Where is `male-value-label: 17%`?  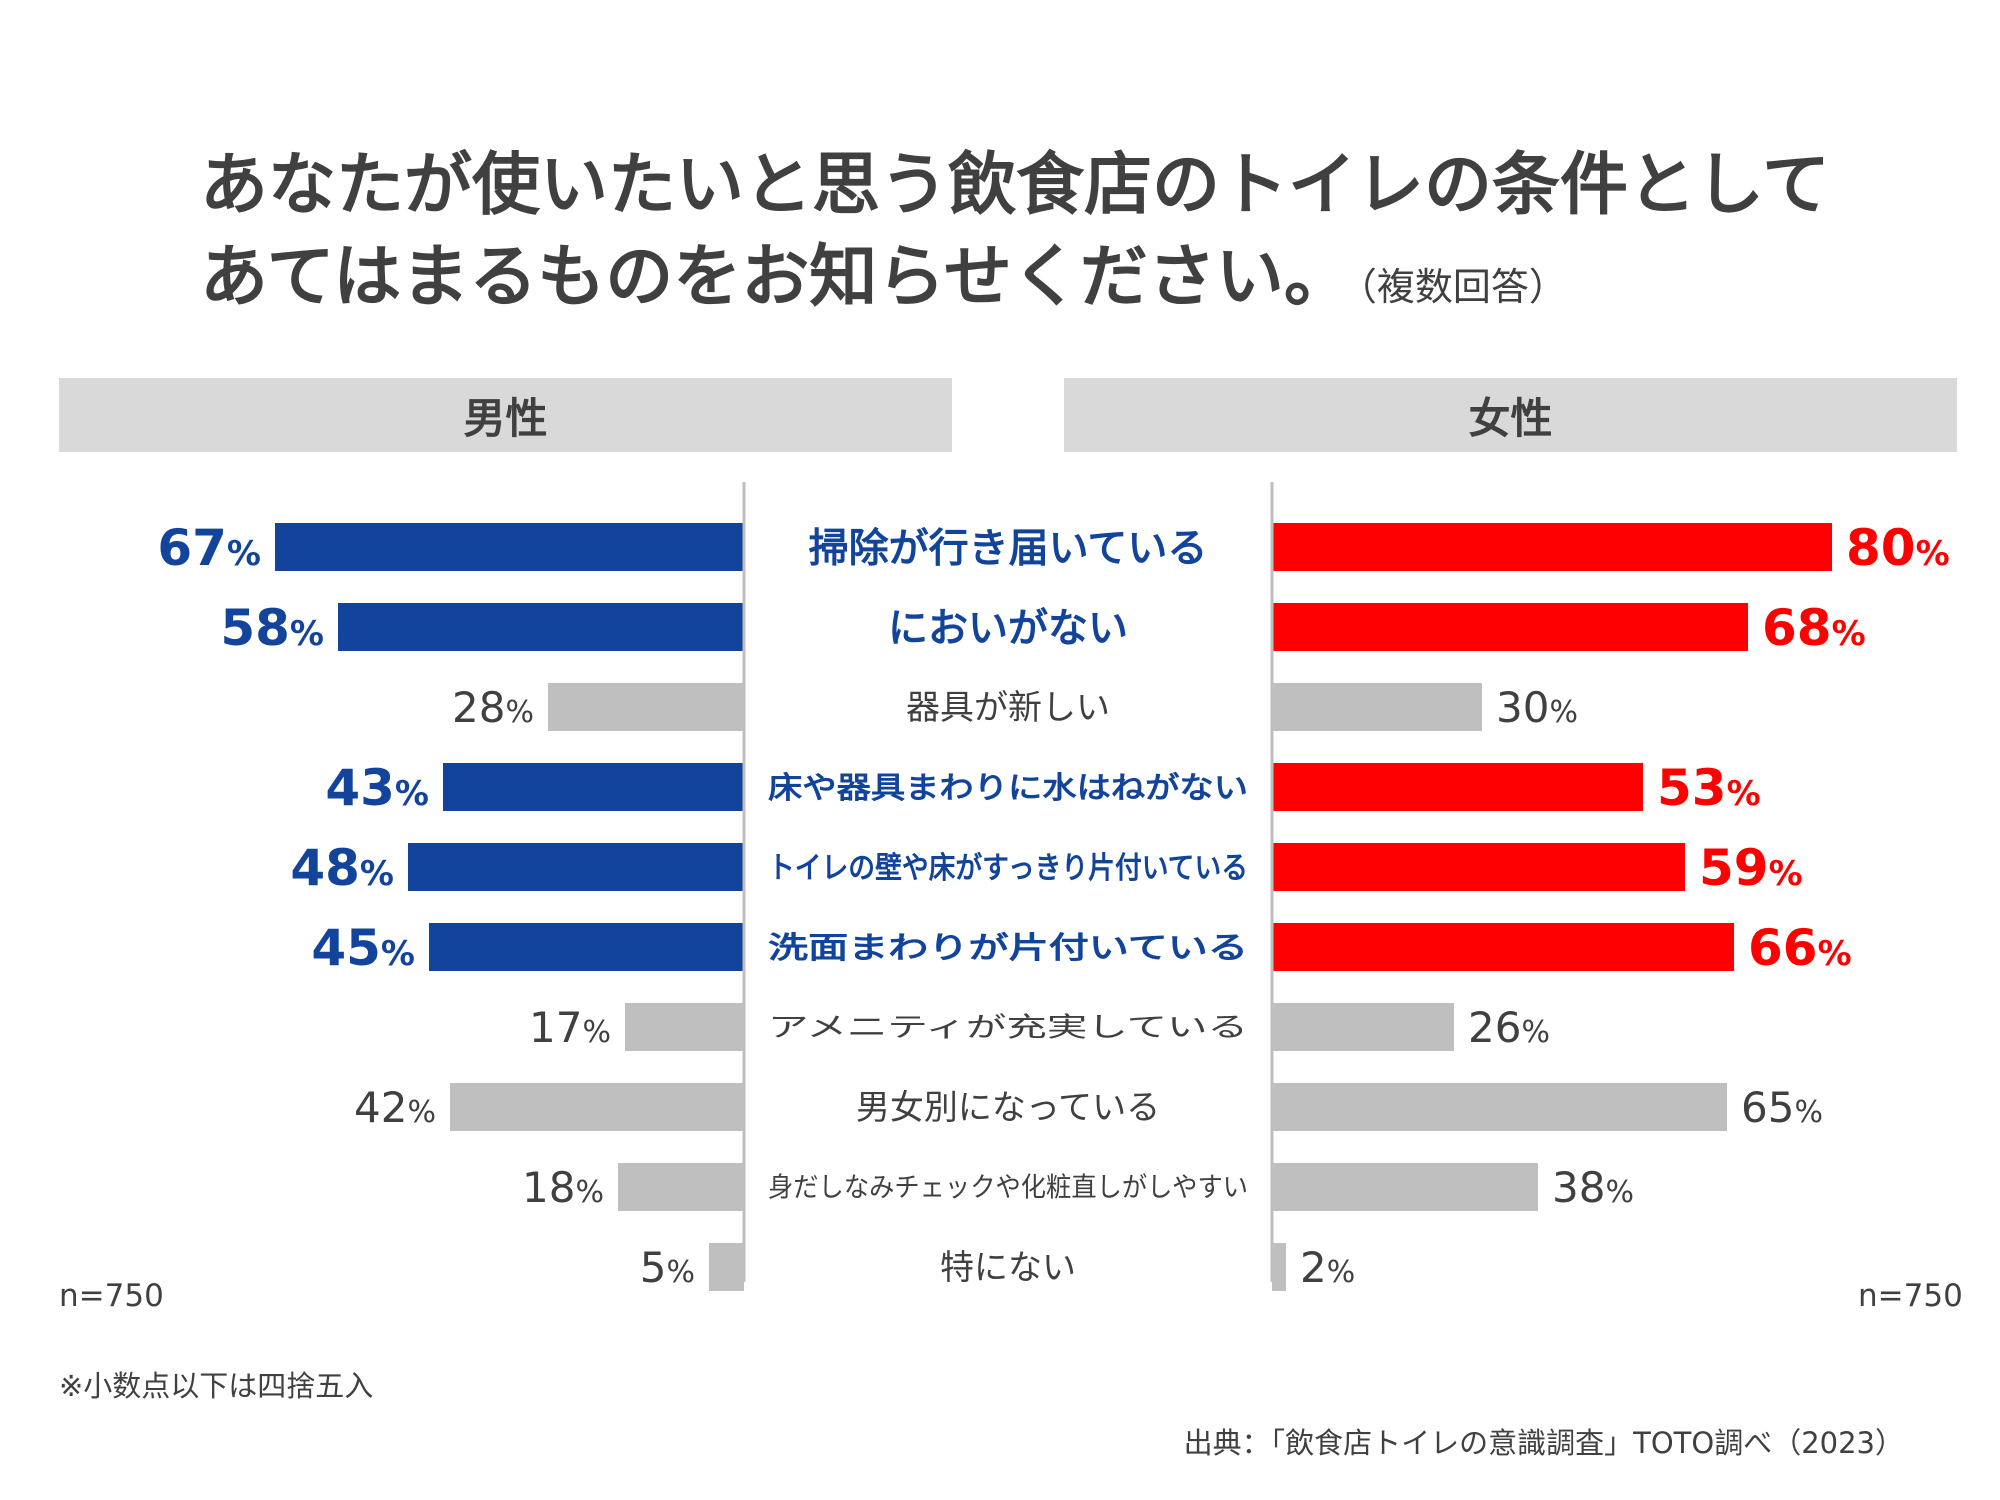
male-value-label: 17% is located at coordinates (570, 1027).